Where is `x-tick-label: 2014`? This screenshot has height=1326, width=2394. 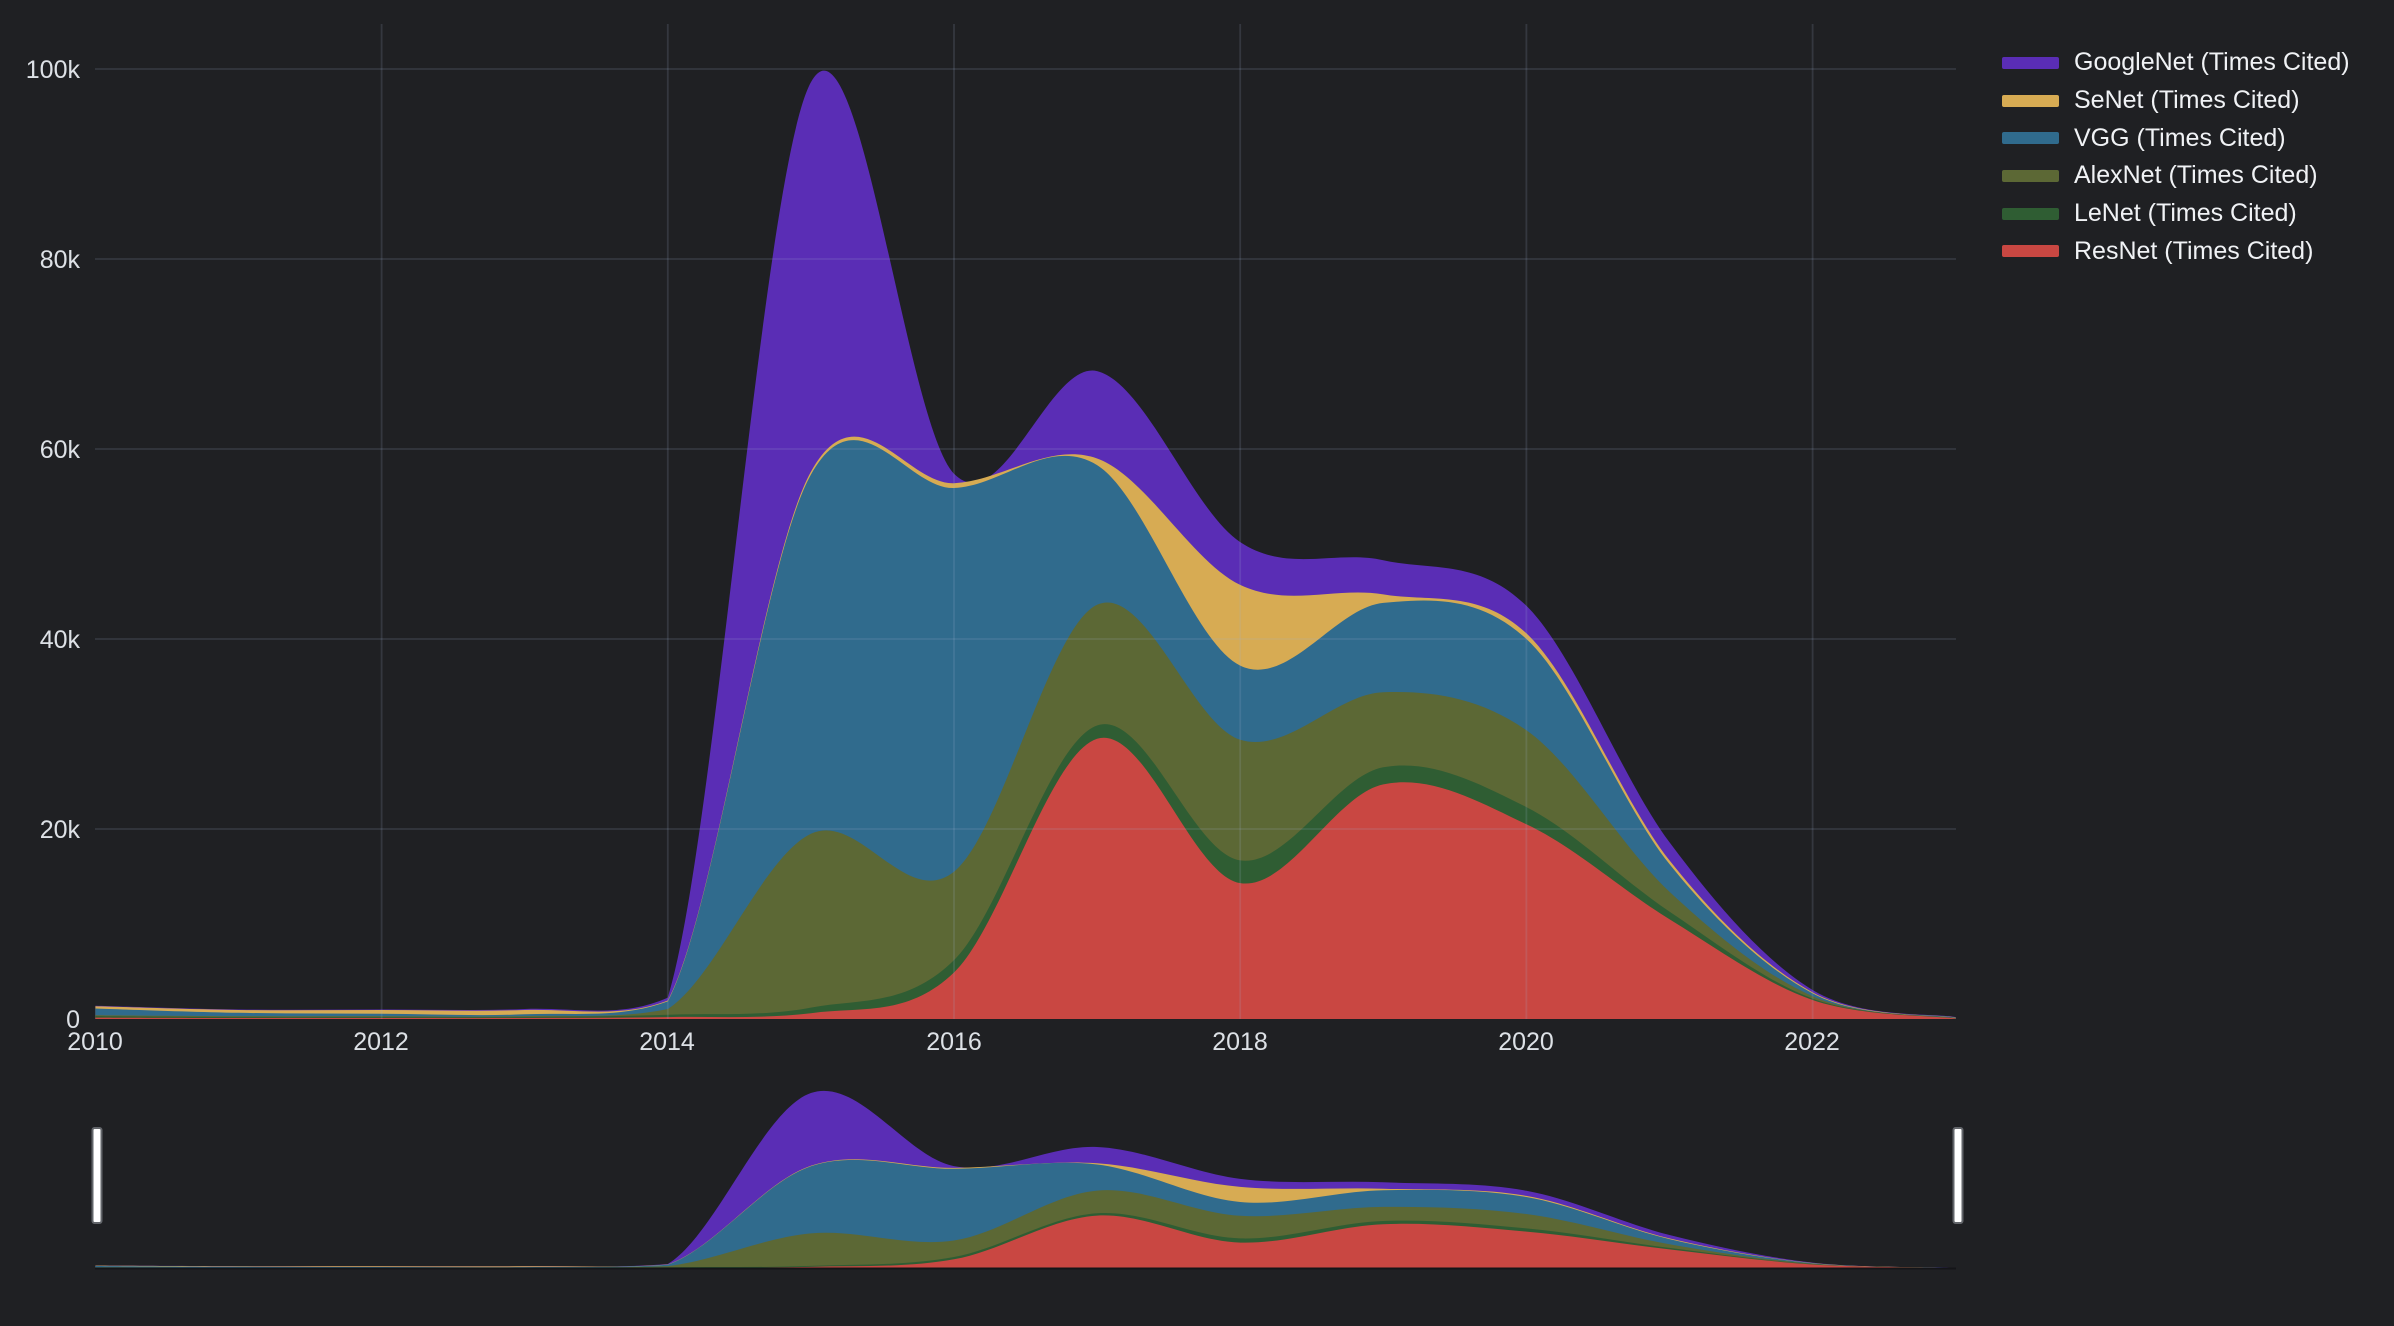
x-tick-label: 2014 is located at coordinates (667, 1042).